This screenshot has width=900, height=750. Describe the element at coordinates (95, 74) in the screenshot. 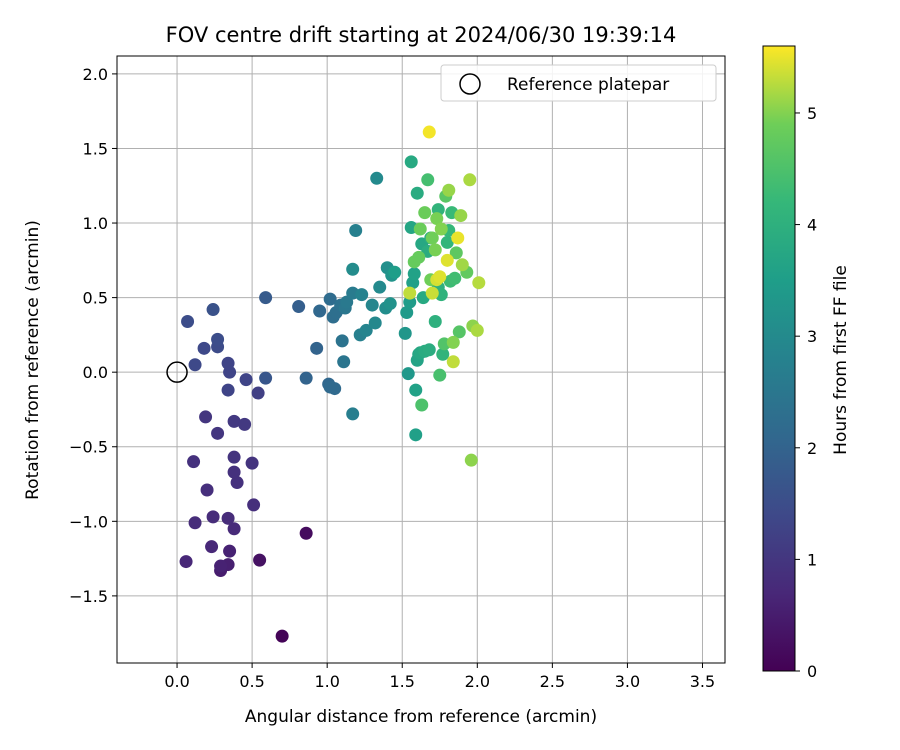

I see `y-tick-label: 2.0` at that location.